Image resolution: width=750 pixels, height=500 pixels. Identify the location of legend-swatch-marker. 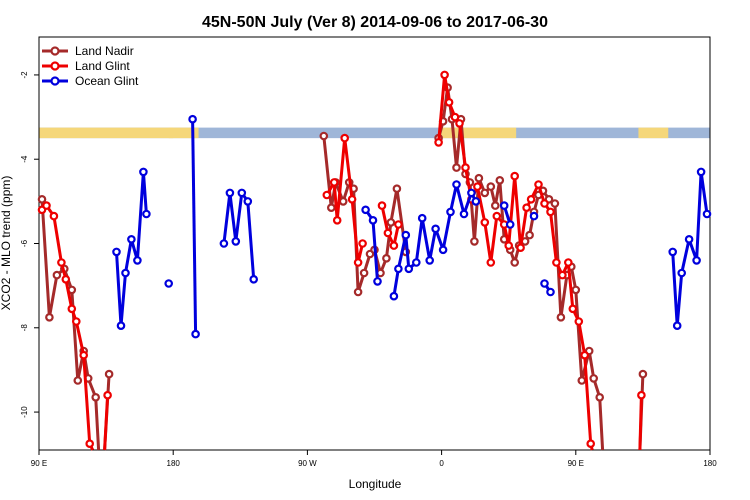
(55, 81).